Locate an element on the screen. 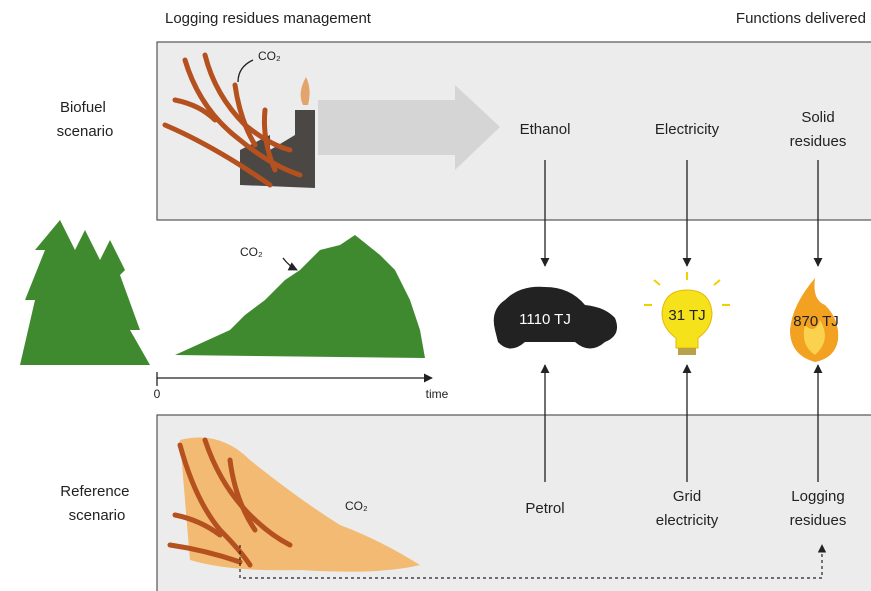 This screenshot has width=871, height=591. car-icon is located at coordinates (555, 317).